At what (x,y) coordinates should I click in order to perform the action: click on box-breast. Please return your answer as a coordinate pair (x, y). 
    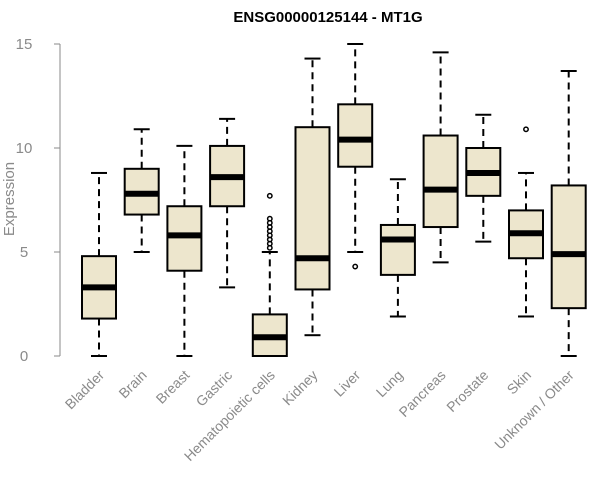
    Looking at the image, I should click on (184, 250).